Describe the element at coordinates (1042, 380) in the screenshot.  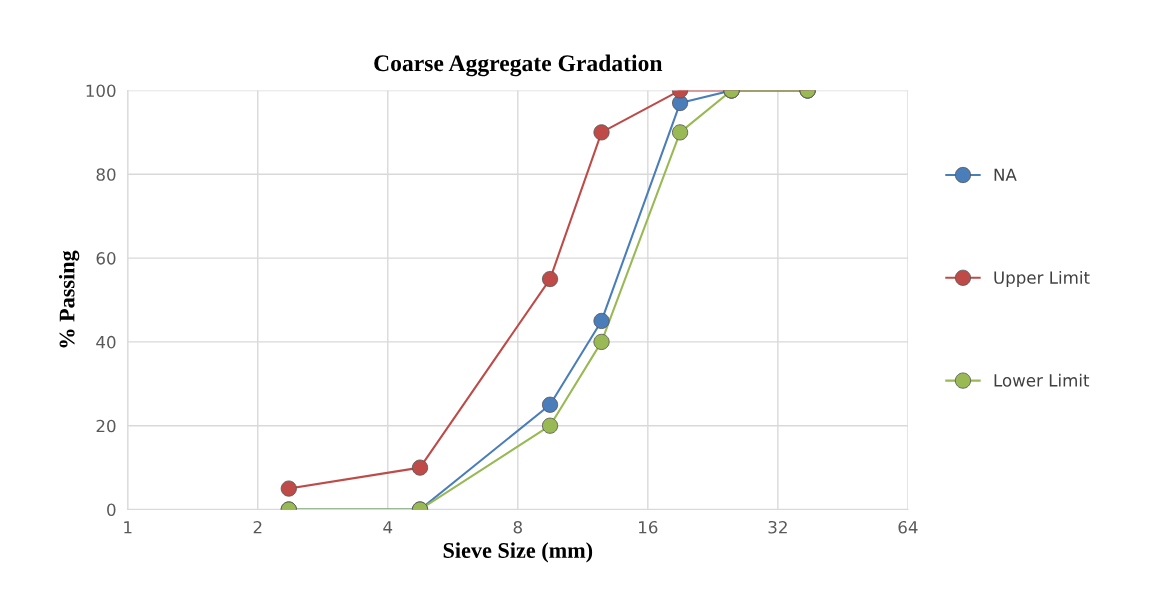
I see `legend-label: Lower Limit` at that location.